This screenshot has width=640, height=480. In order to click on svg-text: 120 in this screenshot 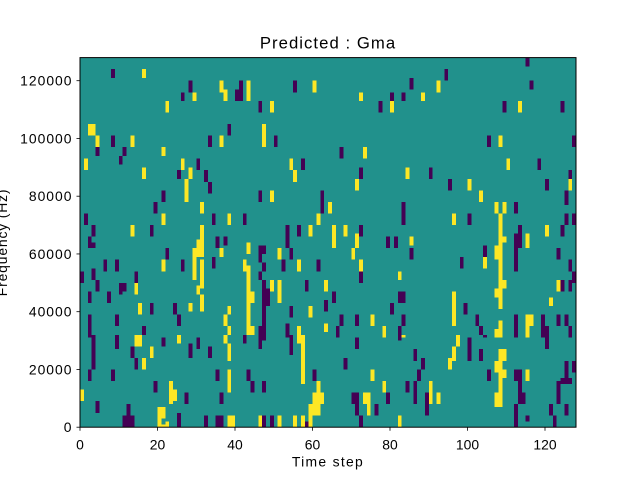, I will do `click(544, 445)`.